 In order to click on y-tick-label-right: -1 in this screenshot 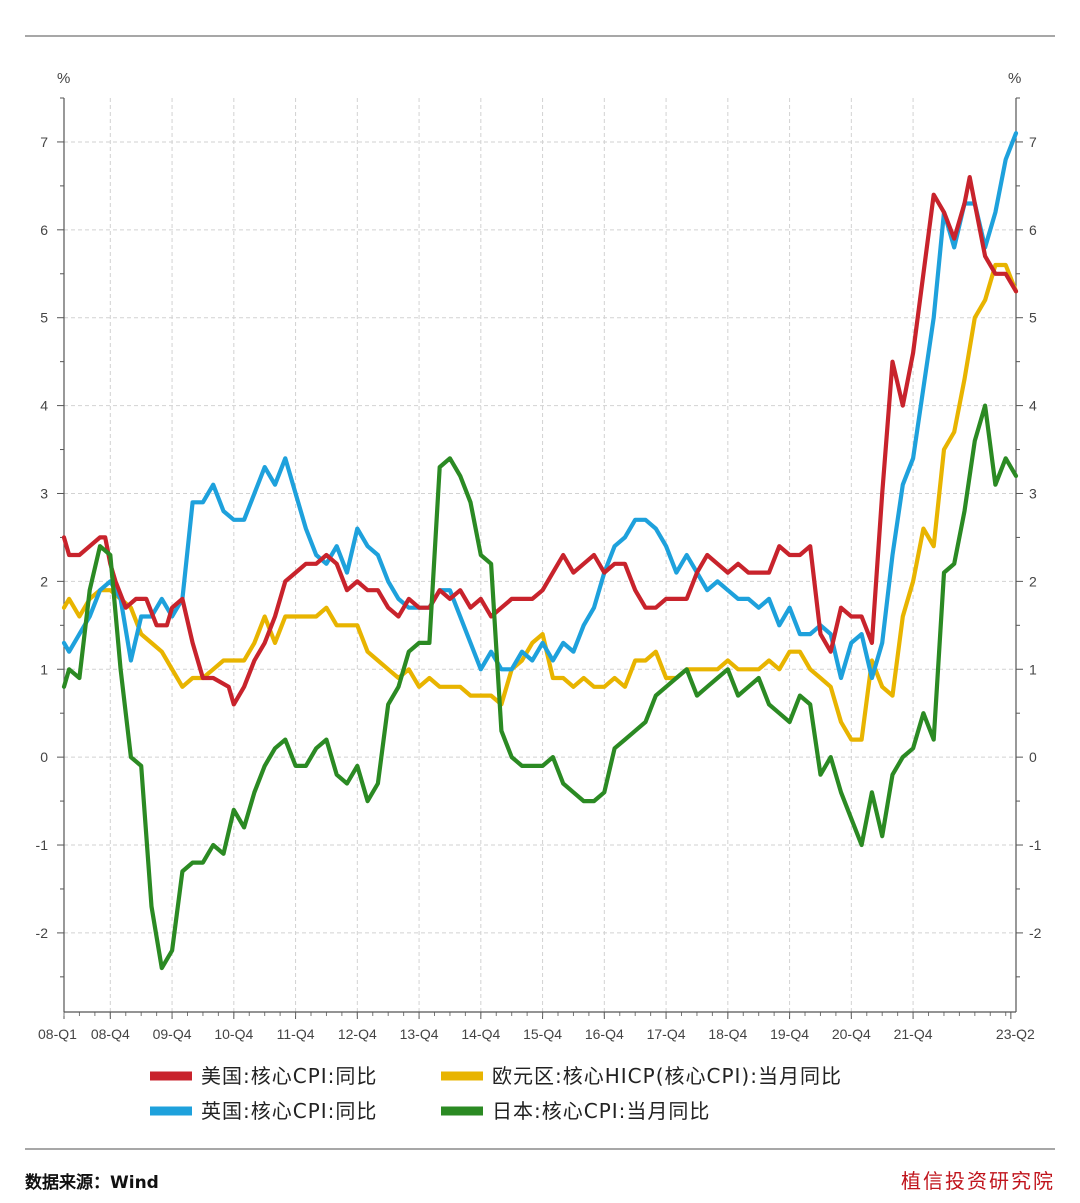, I will do `click(1035, 845)`.